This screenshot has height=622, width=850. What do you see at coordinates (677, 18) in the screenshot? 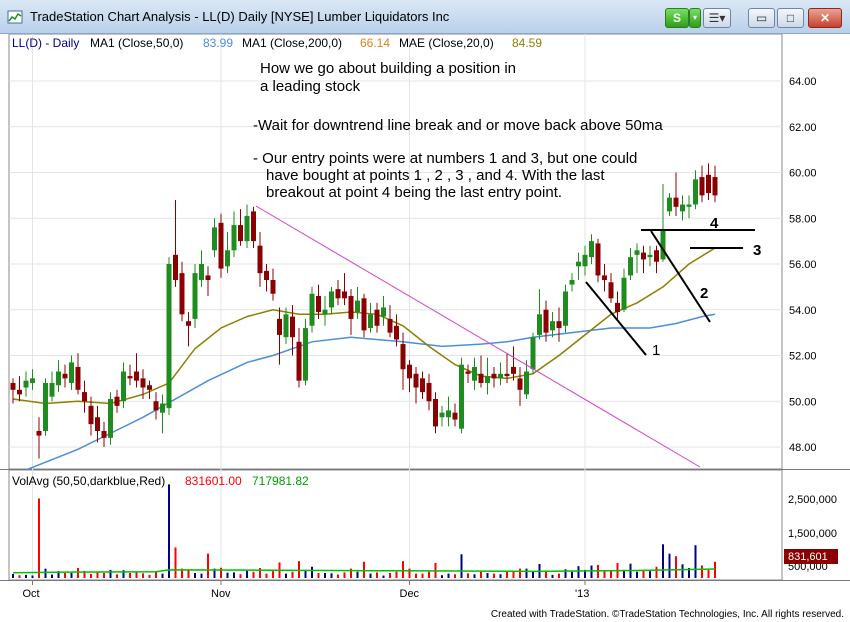
I see `strategy-button: S` at bounding box center [677, 18].